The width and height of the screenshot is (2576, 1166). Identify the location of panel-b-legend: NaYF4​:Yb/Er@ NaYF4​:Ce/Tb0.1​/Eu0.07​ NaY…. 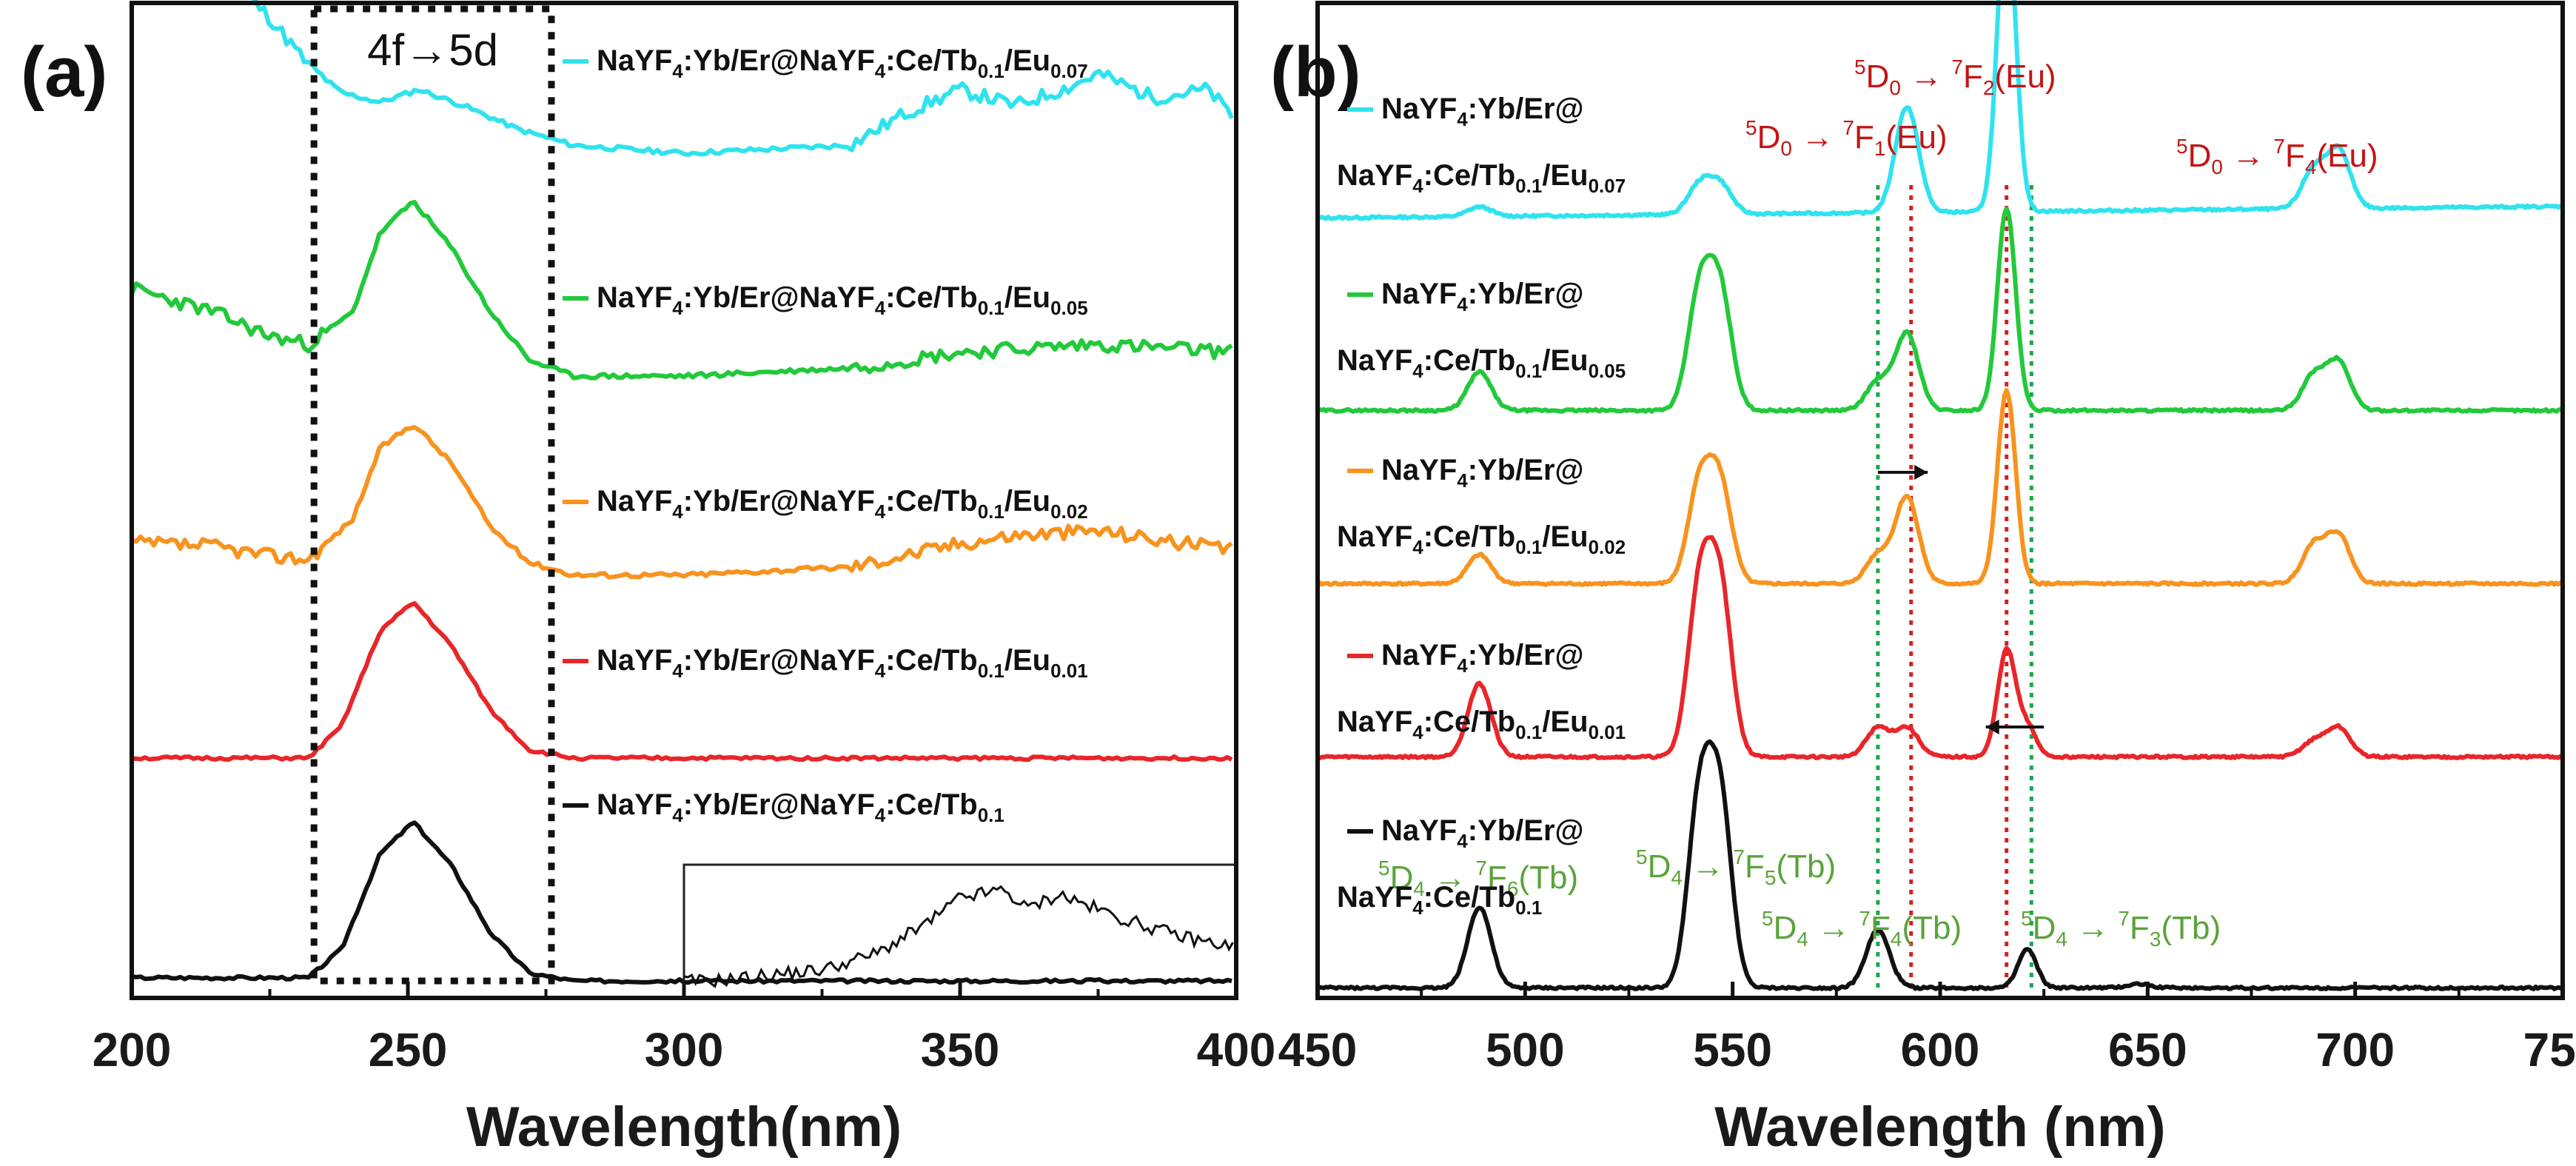
(1481, 506).